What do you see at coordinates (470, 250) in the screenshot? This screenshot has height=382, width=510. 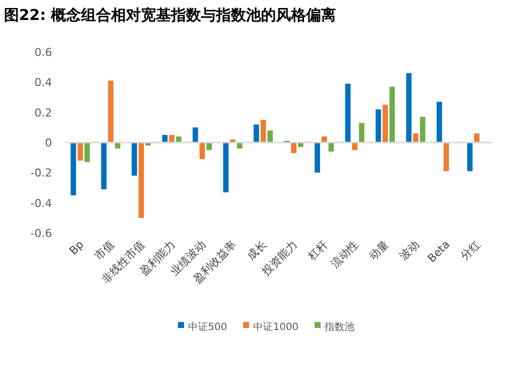 I see `x-tick-label: 分红` at bounding box center [470, 250].